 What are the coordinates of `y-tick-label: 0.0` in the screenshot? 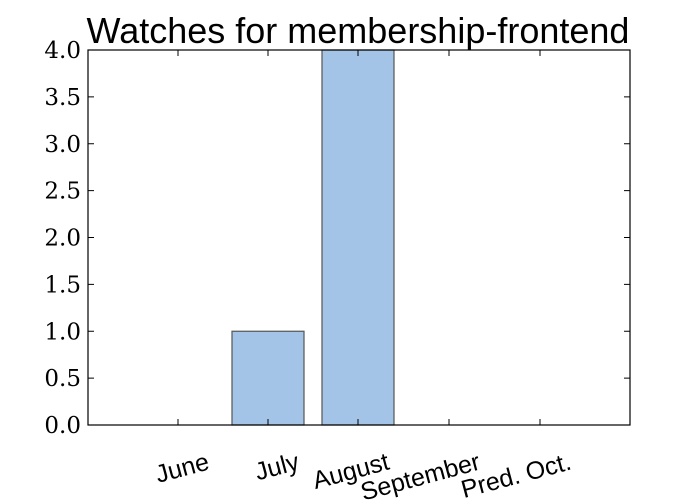 It's located at (62, 426).